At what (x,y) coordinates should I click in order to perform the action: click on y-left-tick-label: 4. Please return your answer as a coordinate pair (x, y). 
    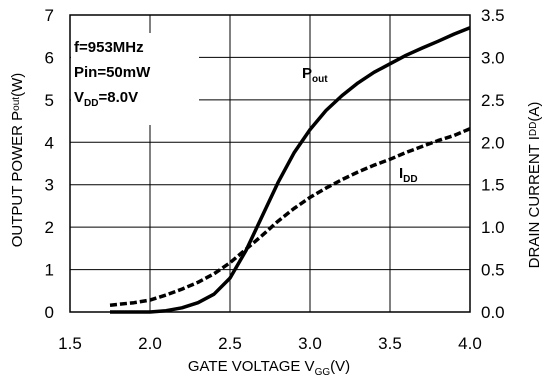
    Looking at the image, I should click on (49, 142).